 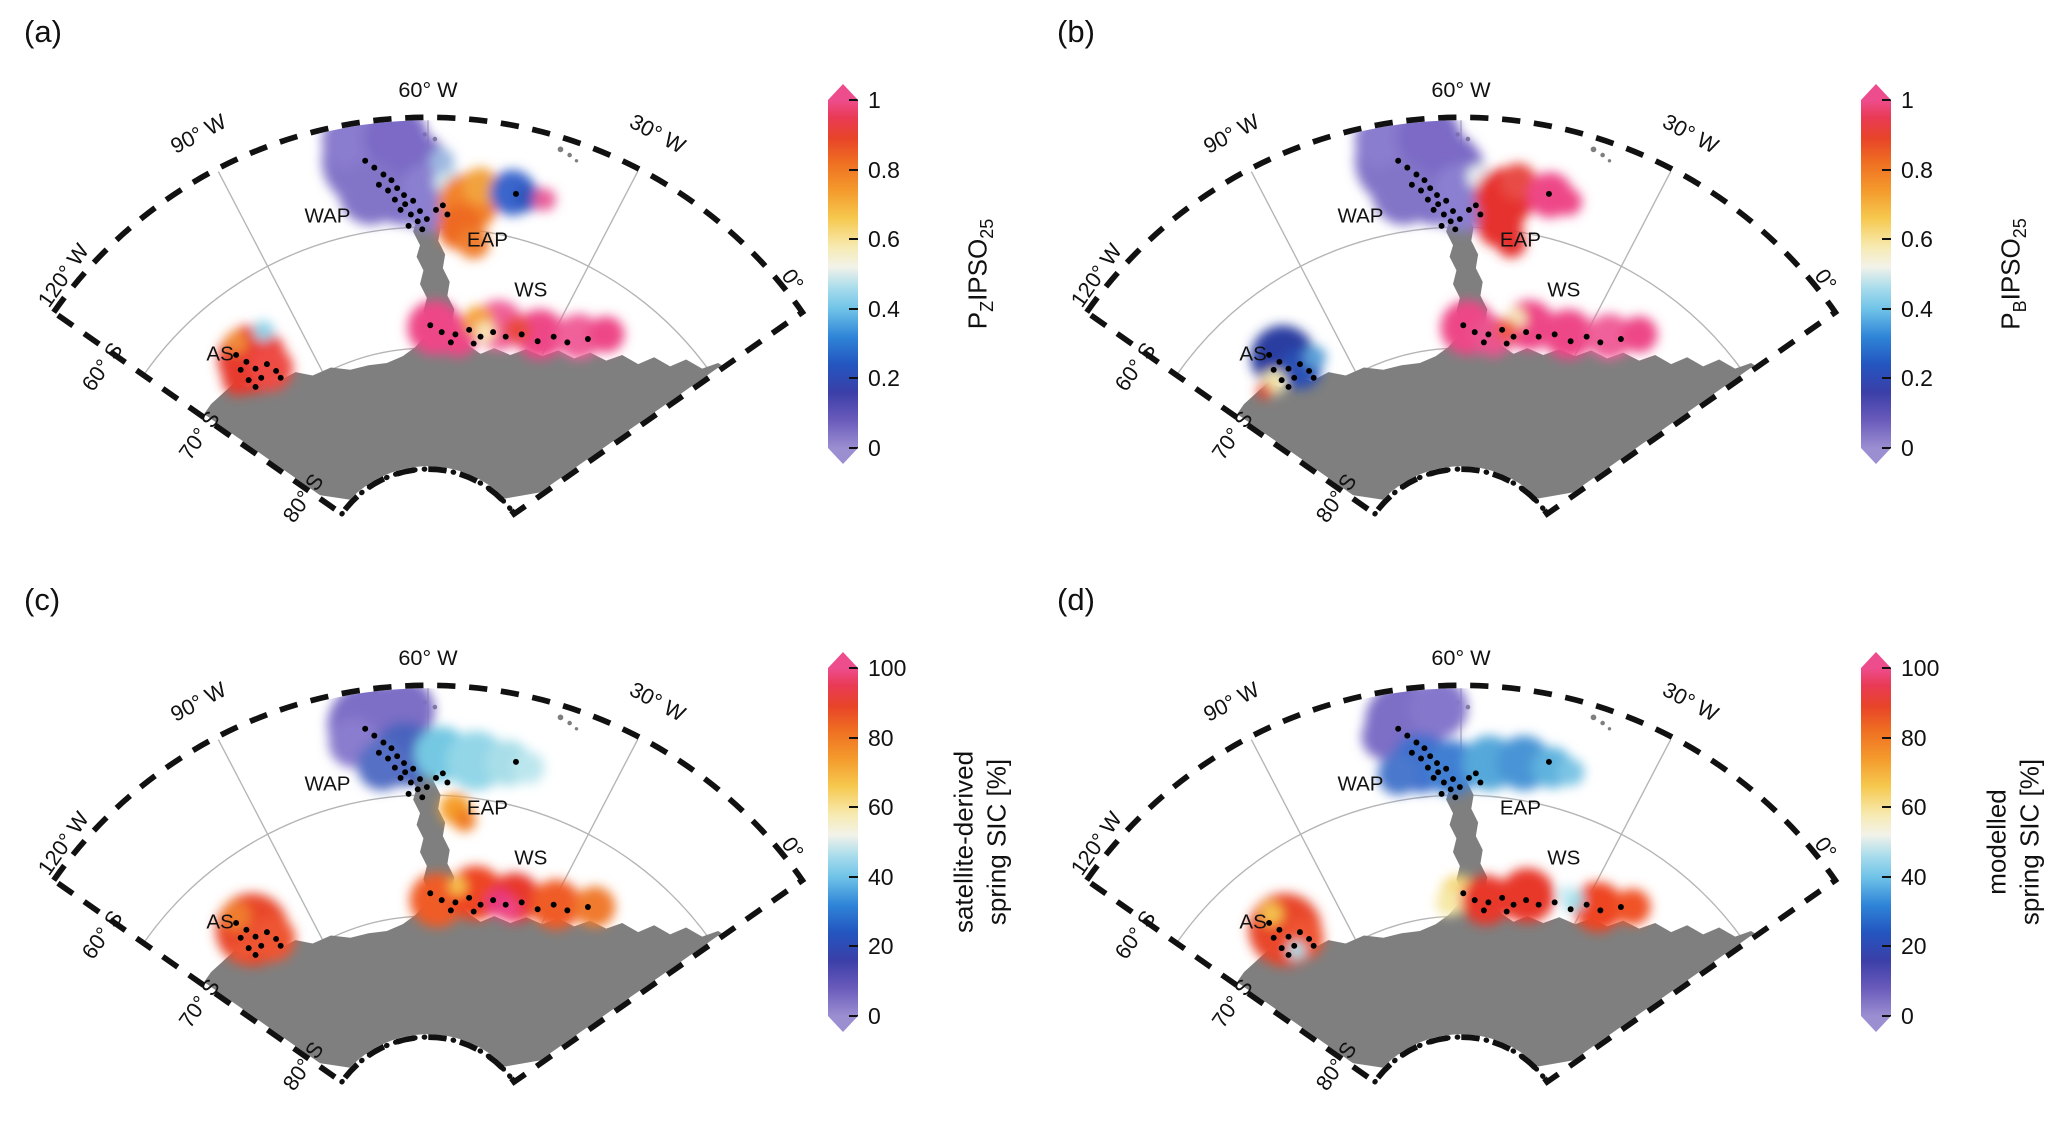 I want to click on region-label-wap: WAP, so click(x=1360, y=783).